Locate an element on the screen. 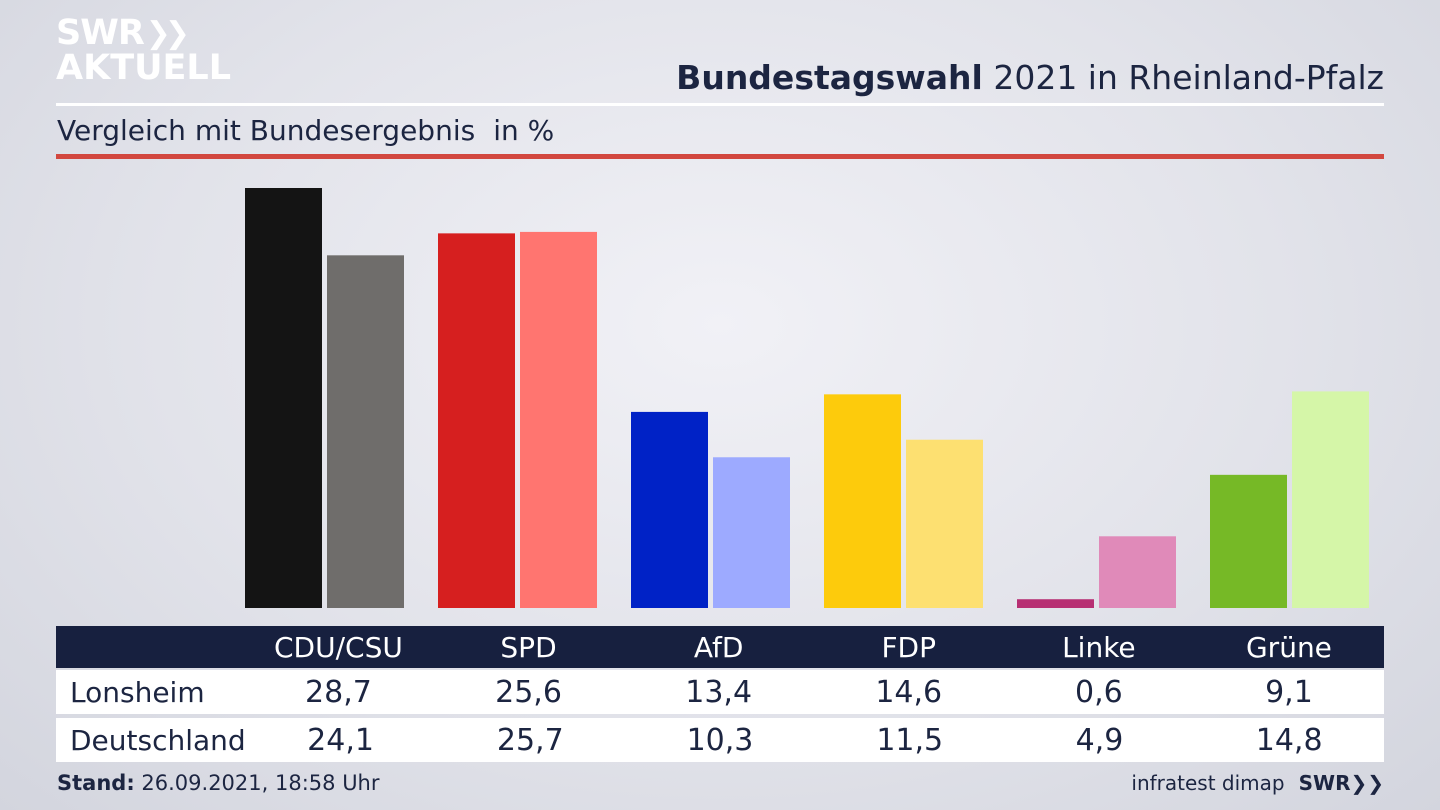 The height and width of the screenshot is (810, 1440). timestamp: Stand: 26.09.2021, 18:58 Uhr is located at coordinates (218, 783).